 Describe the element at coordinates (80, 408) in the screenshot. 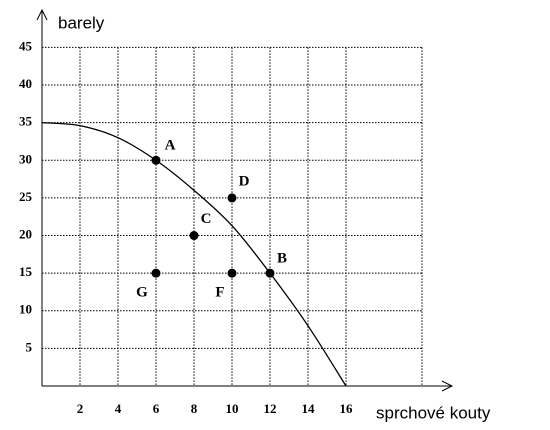

I see `x-tick-label: 2` at that location.